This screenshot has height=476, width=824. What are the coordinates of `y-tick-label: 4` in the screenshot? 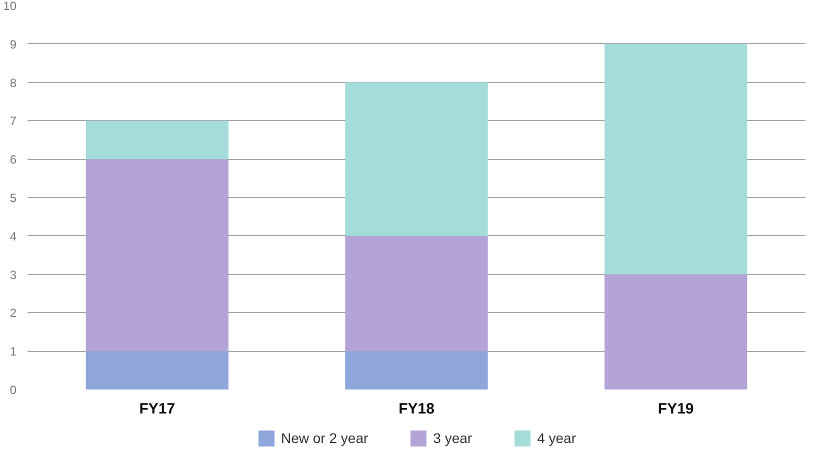 It's located at (13, 236).